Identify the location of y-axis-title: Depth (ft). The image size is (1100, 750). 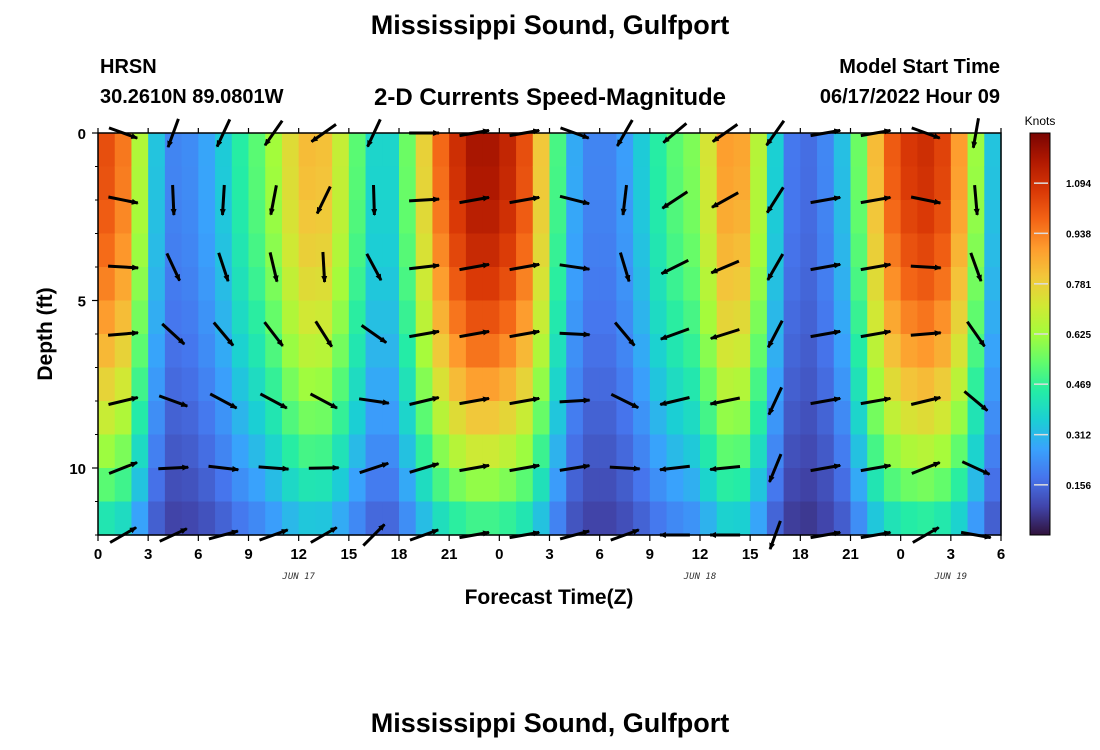
(45, 333).